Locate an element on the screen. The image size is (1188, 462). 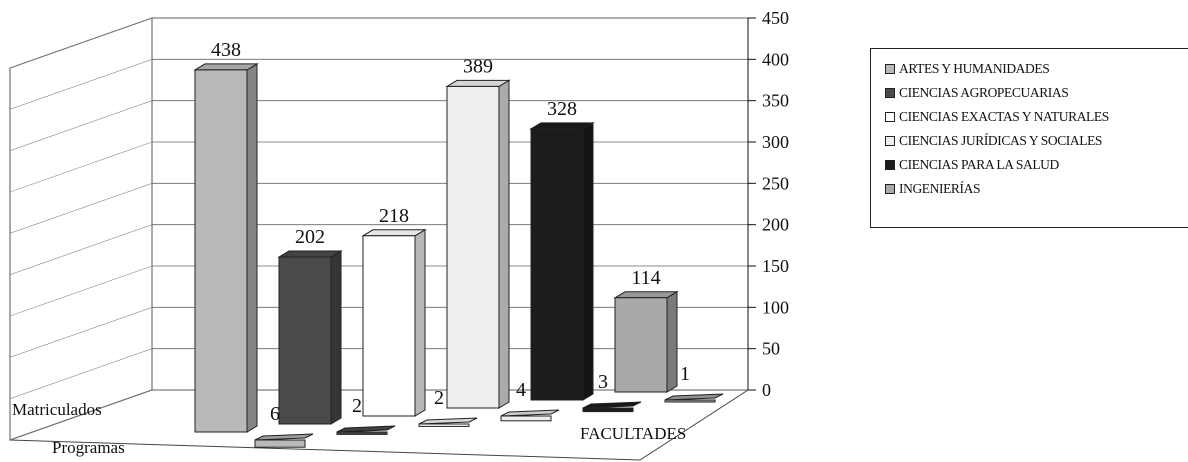
legend-label: INGENIERÍAS is located at coordinates (940, 188).